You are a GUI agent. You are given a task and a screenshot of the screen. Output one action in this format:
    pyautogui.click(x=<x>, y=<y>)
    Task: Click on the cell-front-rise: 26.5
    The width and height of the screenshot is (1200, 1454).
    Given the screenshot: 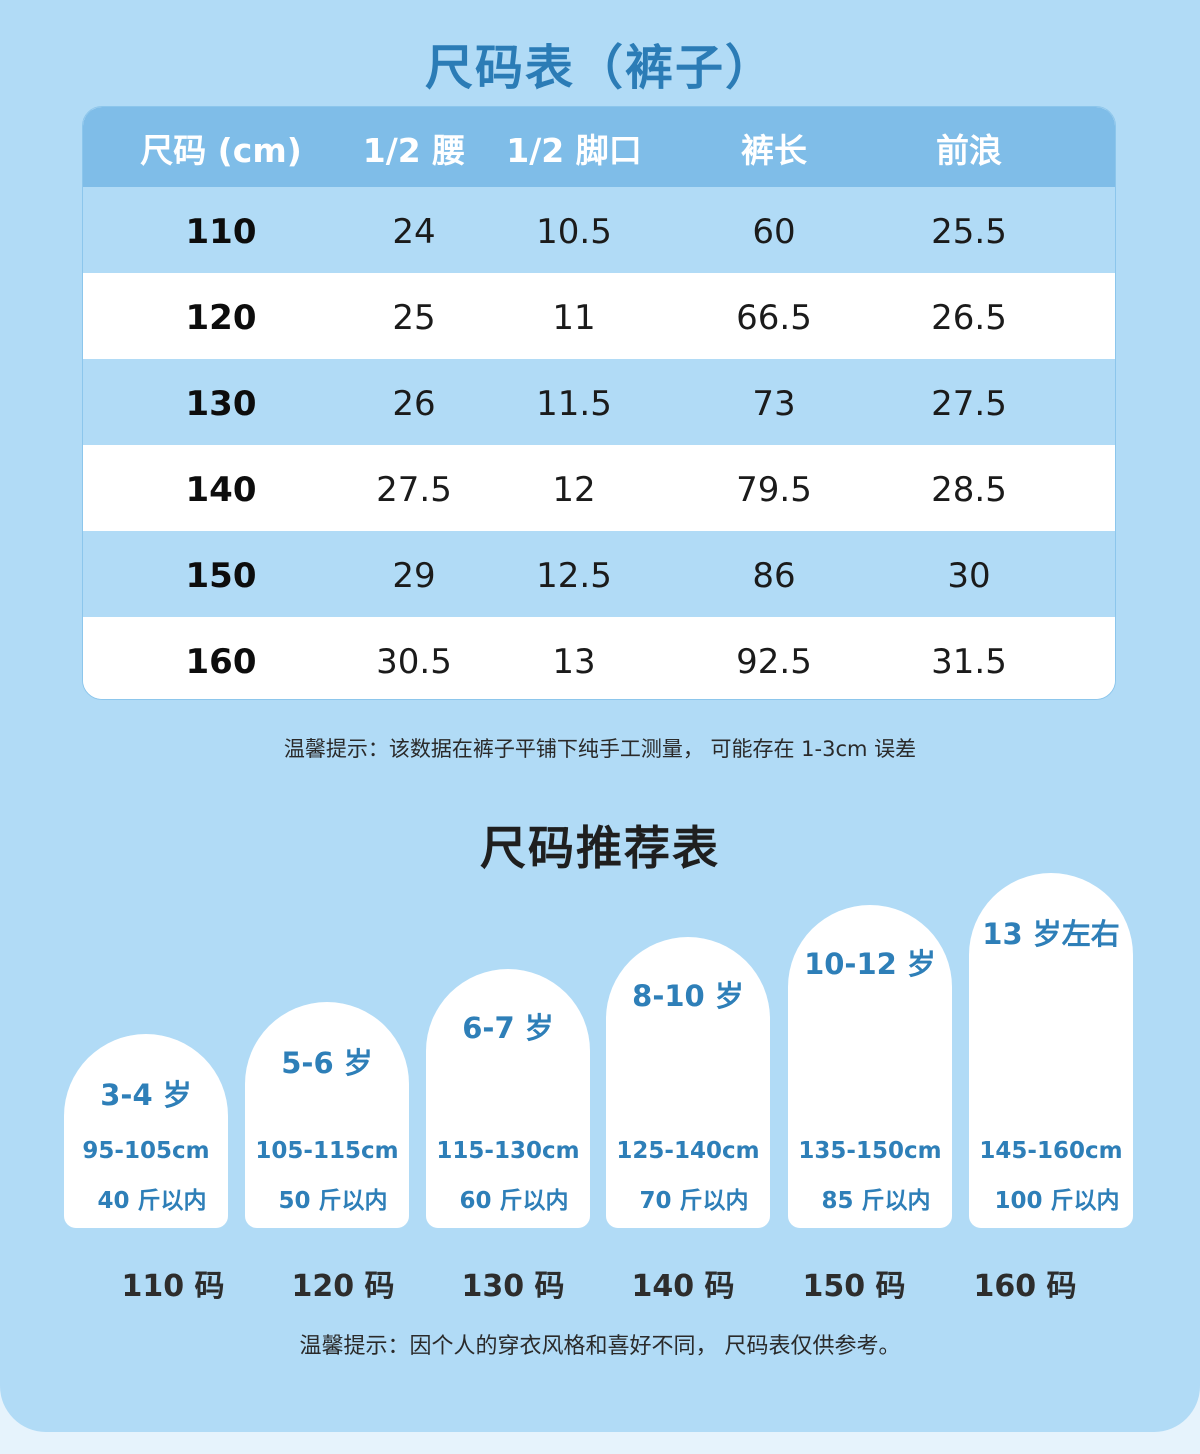 What is the action you would take?
    pyautogui.click(x=969, y=318)
    